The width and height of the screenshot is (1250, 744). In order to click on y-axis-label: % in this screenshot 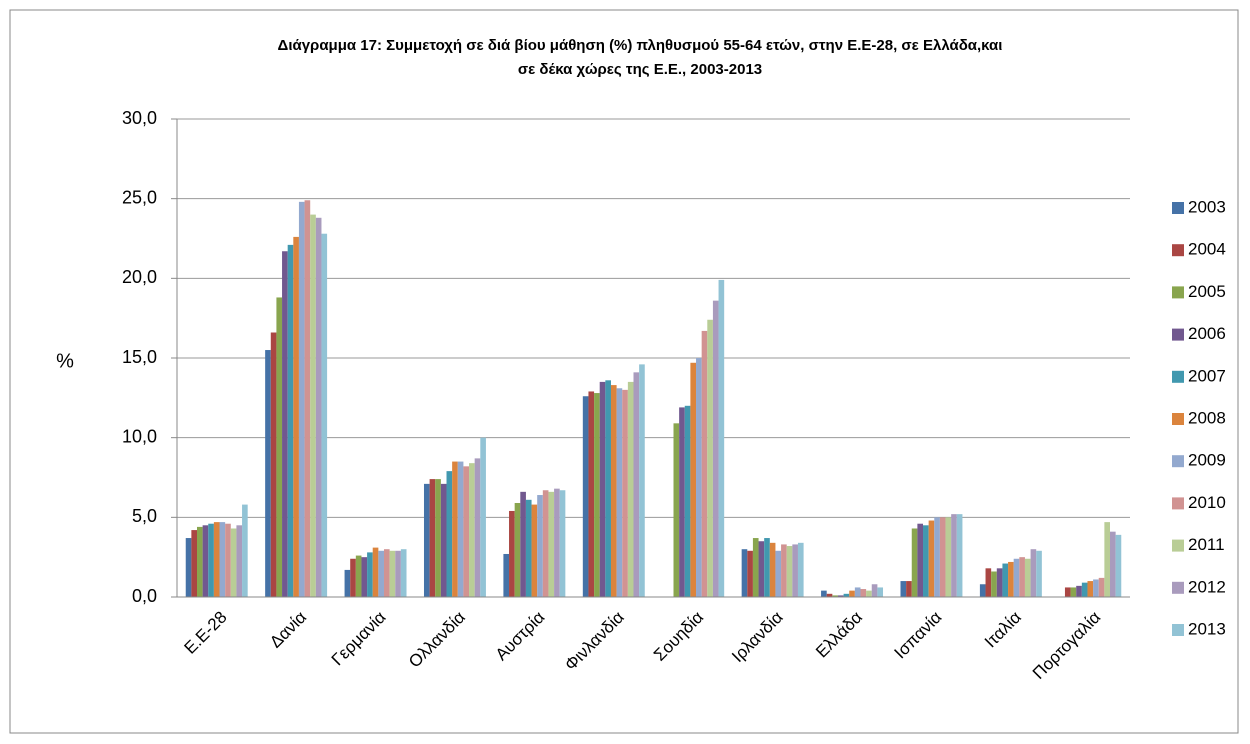, I will do `click(65, 361)`.